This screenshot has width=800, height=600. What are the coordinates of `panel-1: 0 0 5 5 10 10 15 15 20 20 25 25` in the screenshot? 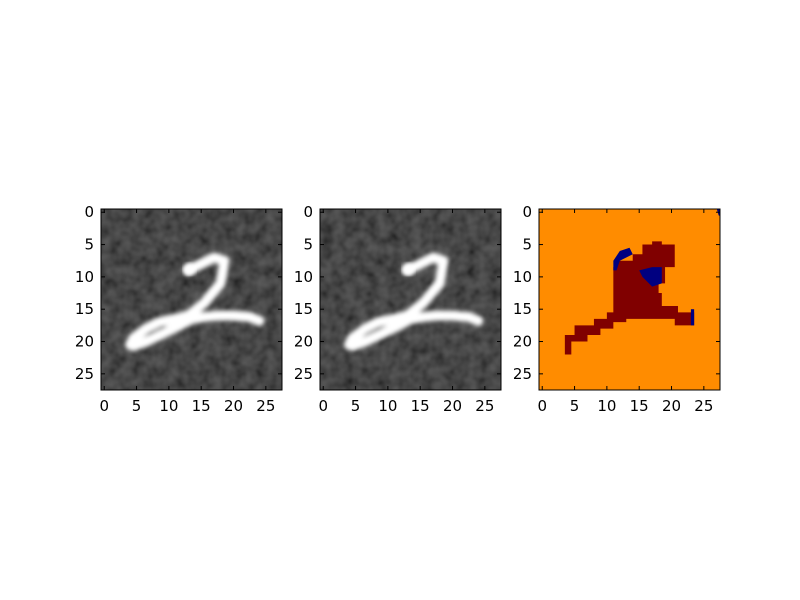 It's located at (178, 309).